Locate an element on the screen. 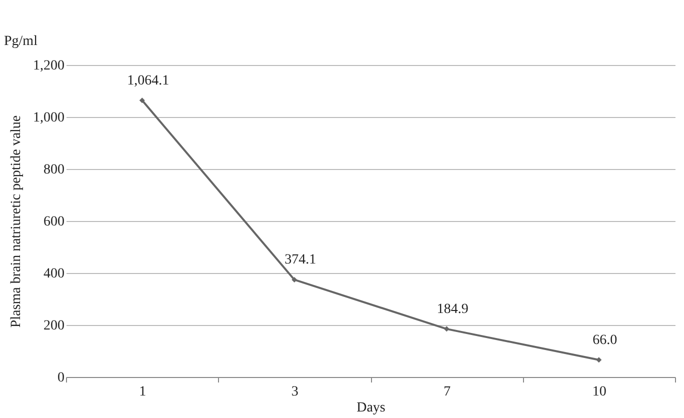 The width and height of the screenshot is (684, 418). data-label: 1,064.1 is located at coordinates (148, 80).